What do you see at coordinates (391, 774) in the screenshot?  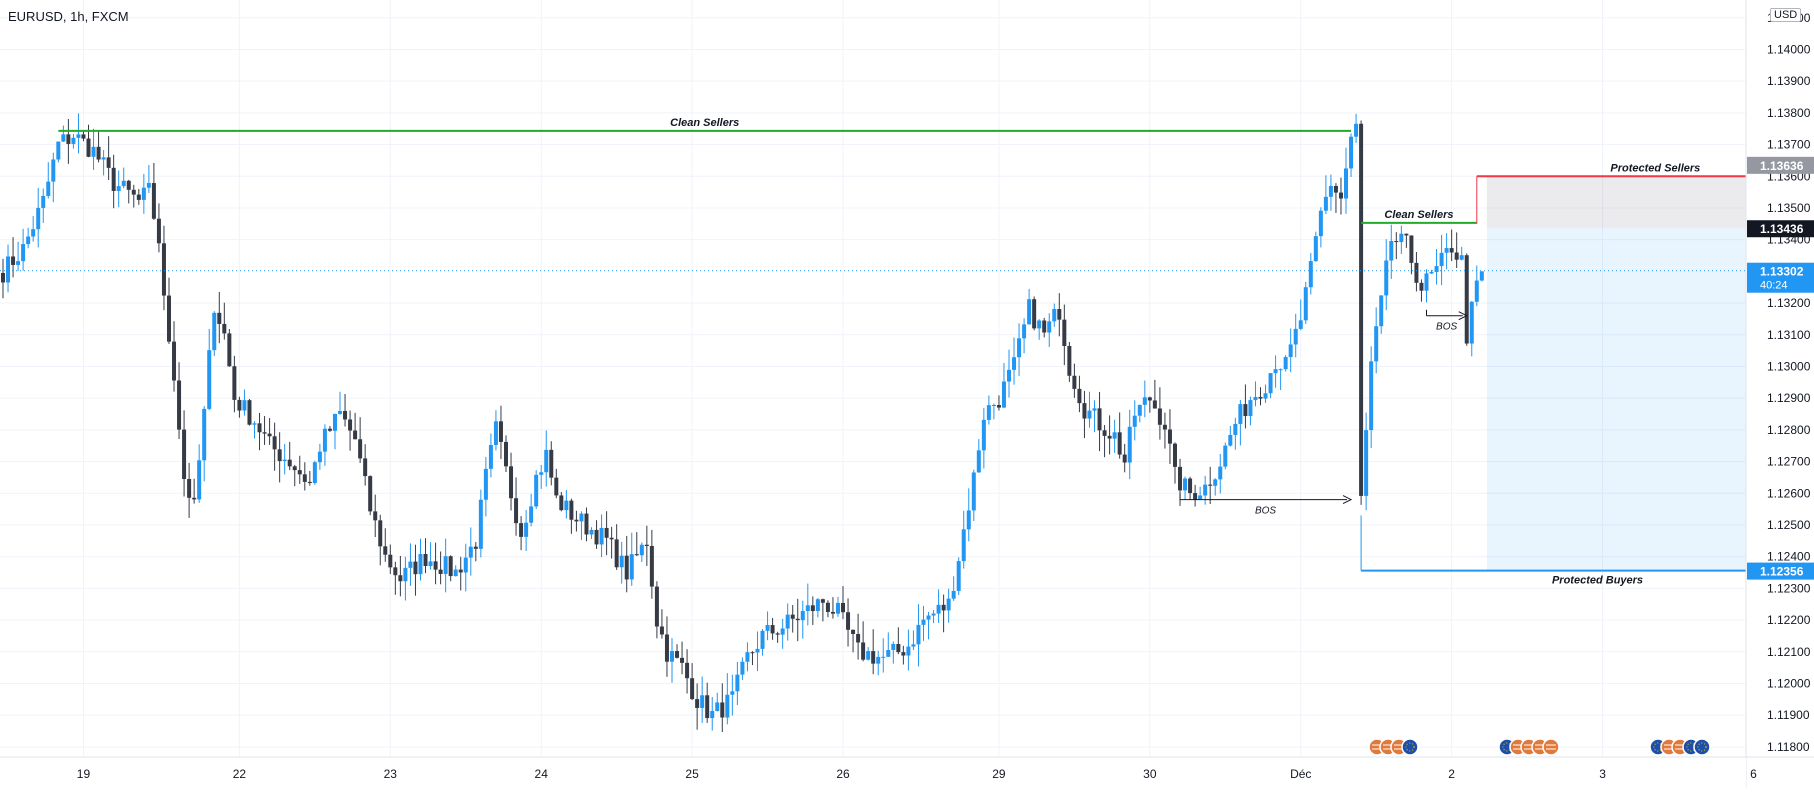 I see `time-tick-label: 23` at bounding box center [391, 774].